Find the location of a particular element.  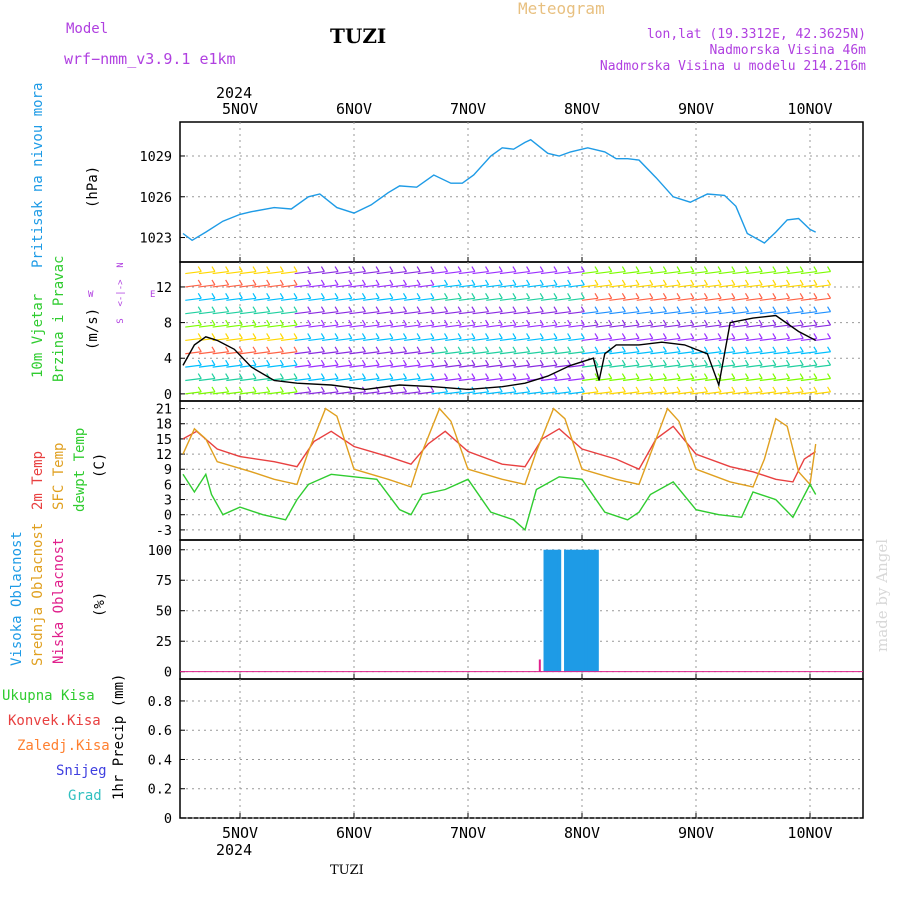

wind-dir-w: W is located at coordinates (91, 295).